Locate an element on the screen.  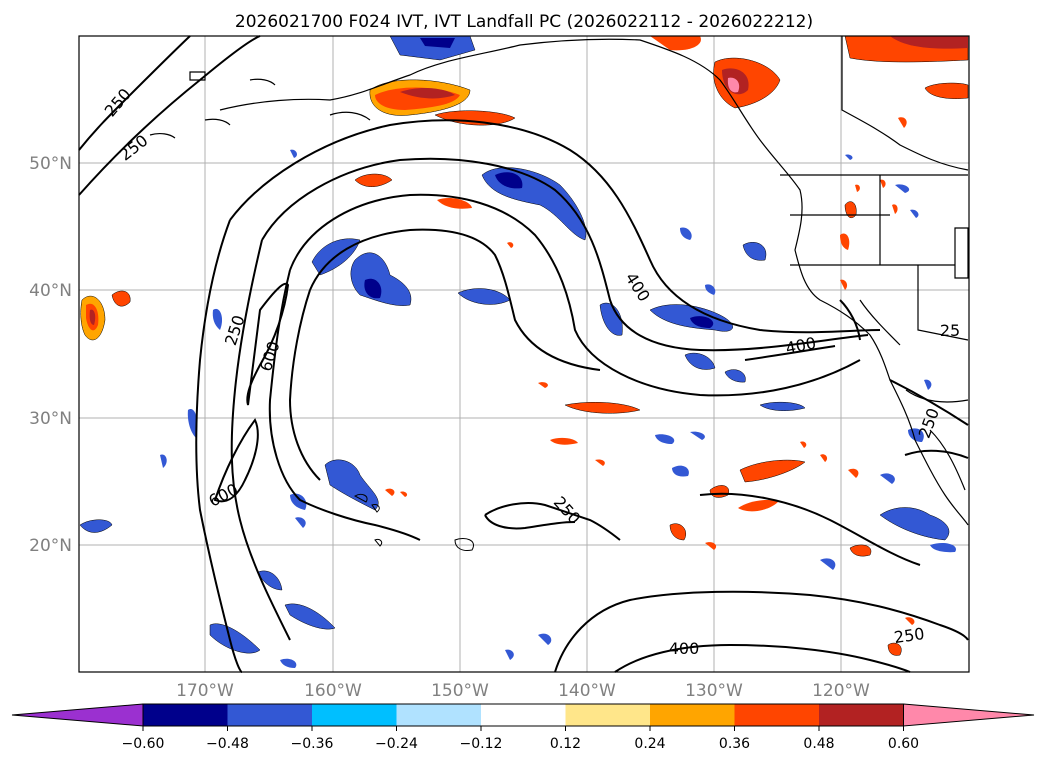
lat-label: 40°N is located at coordinates (50, 291).